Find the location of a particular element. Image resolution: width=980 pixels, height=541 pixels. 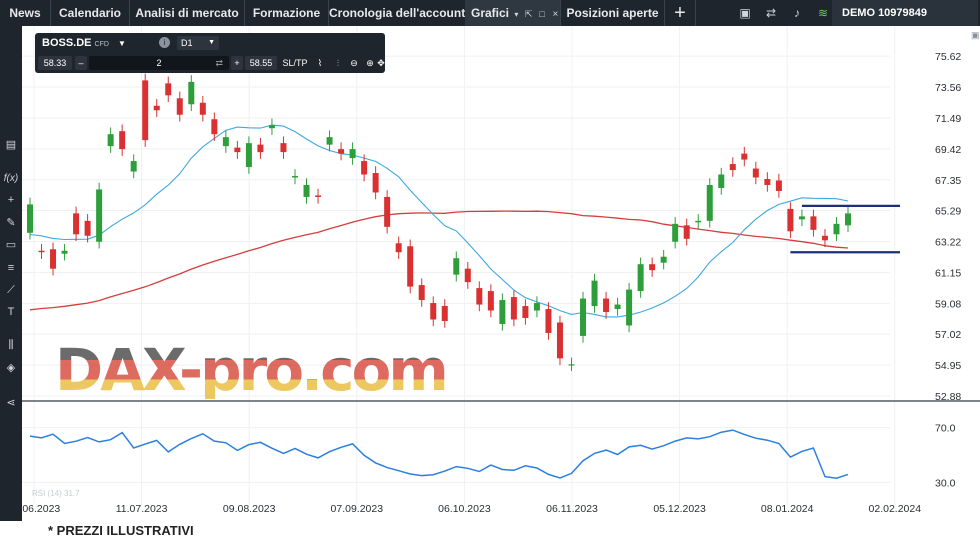

bar-style-icon: ⫶ is located at coordinates (338, 63).